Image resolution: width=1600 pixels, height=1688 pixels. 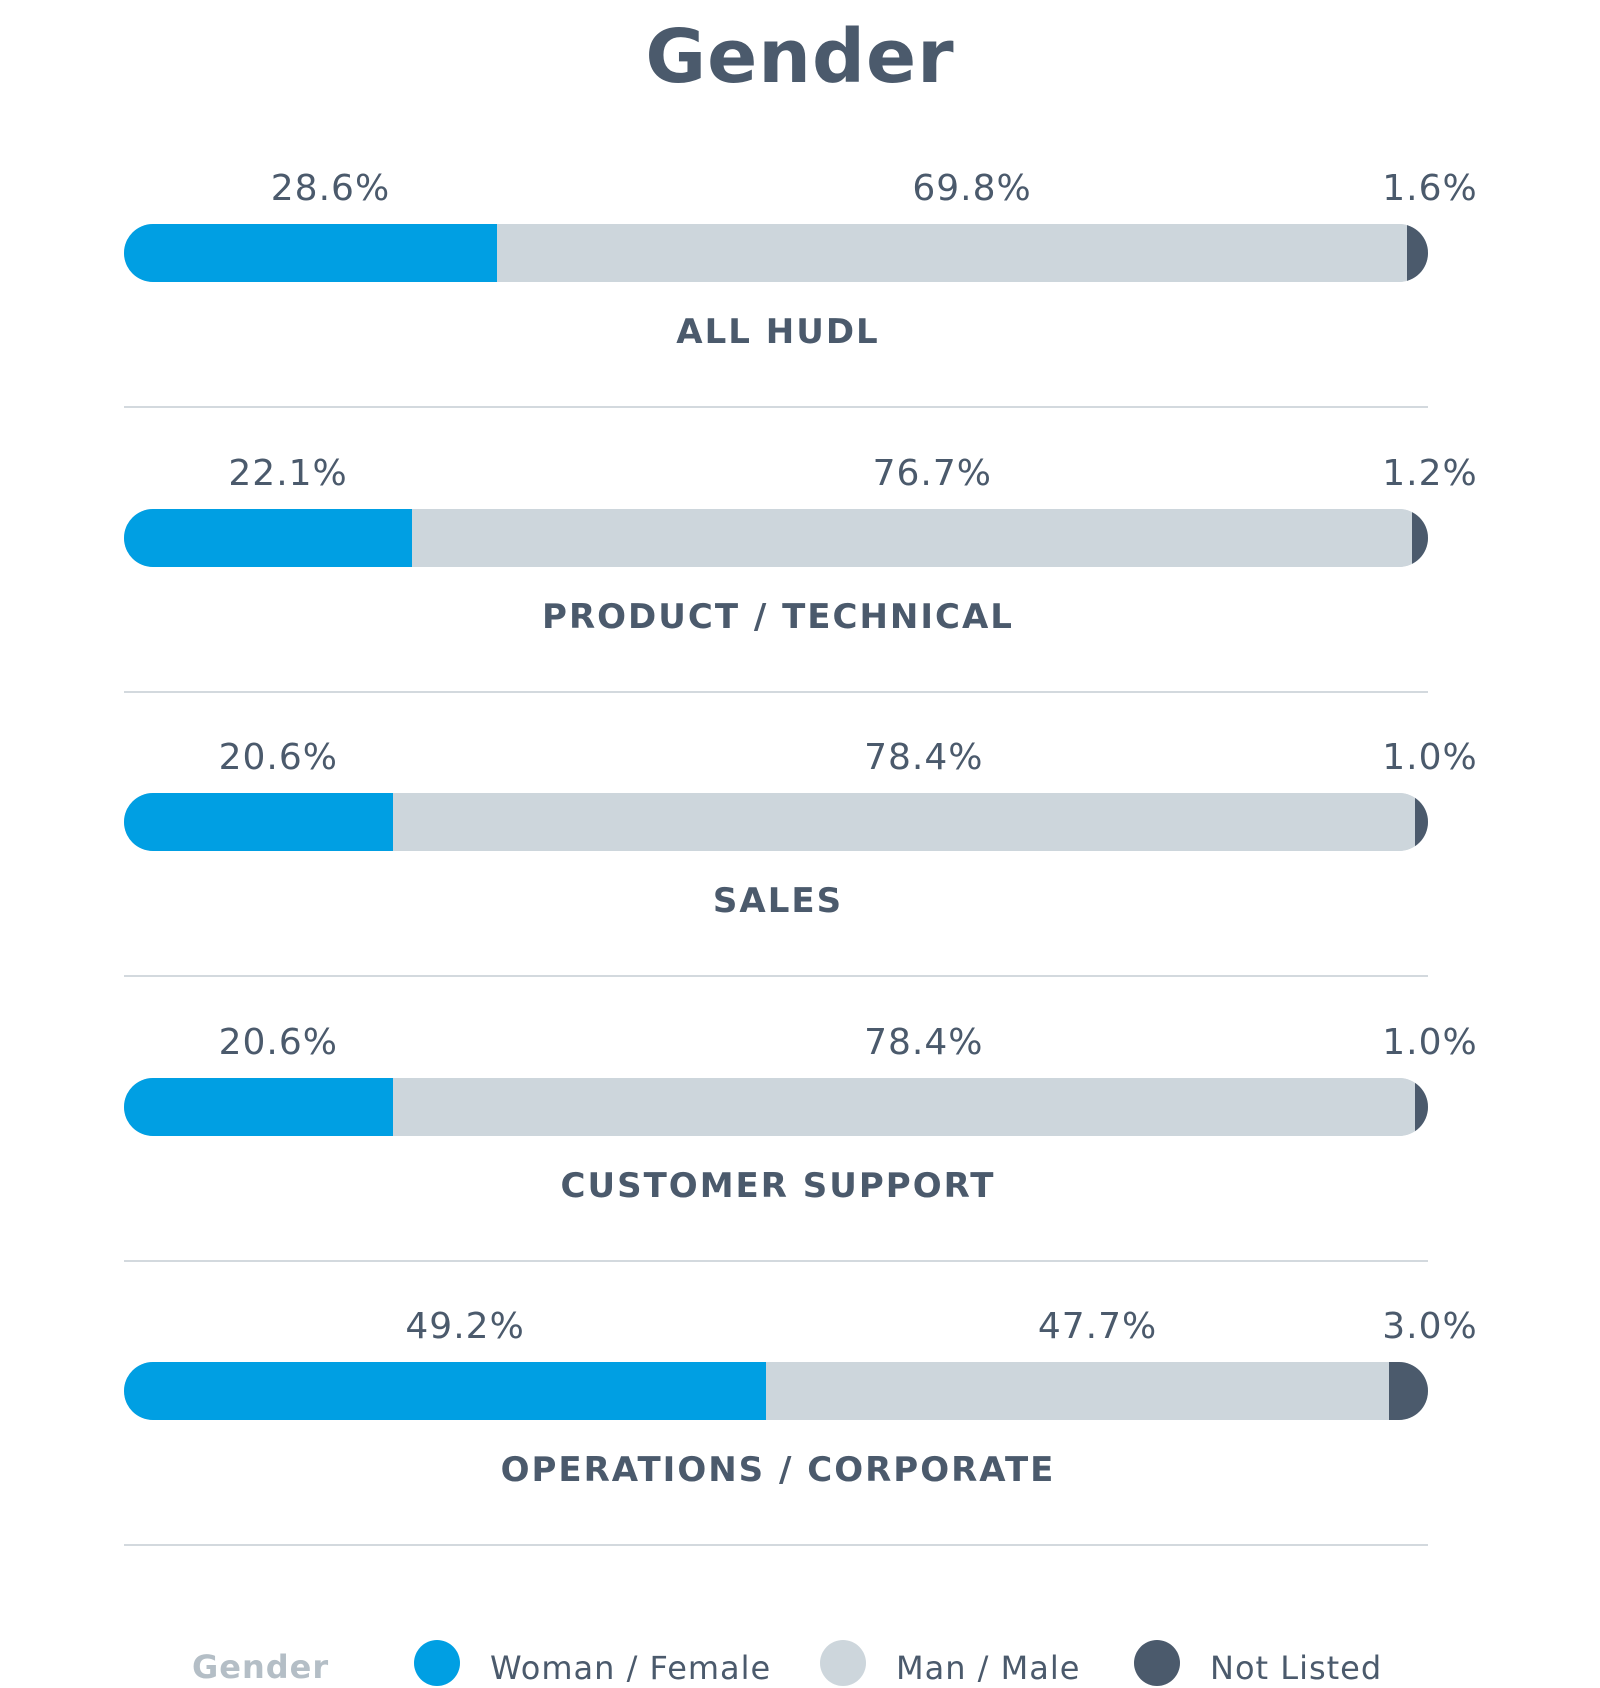 What do you see at coordinates (1430, 188) in the screenshot?
I see `value-label-not-listed: 1.6%` at bounding box center [1430, 188].